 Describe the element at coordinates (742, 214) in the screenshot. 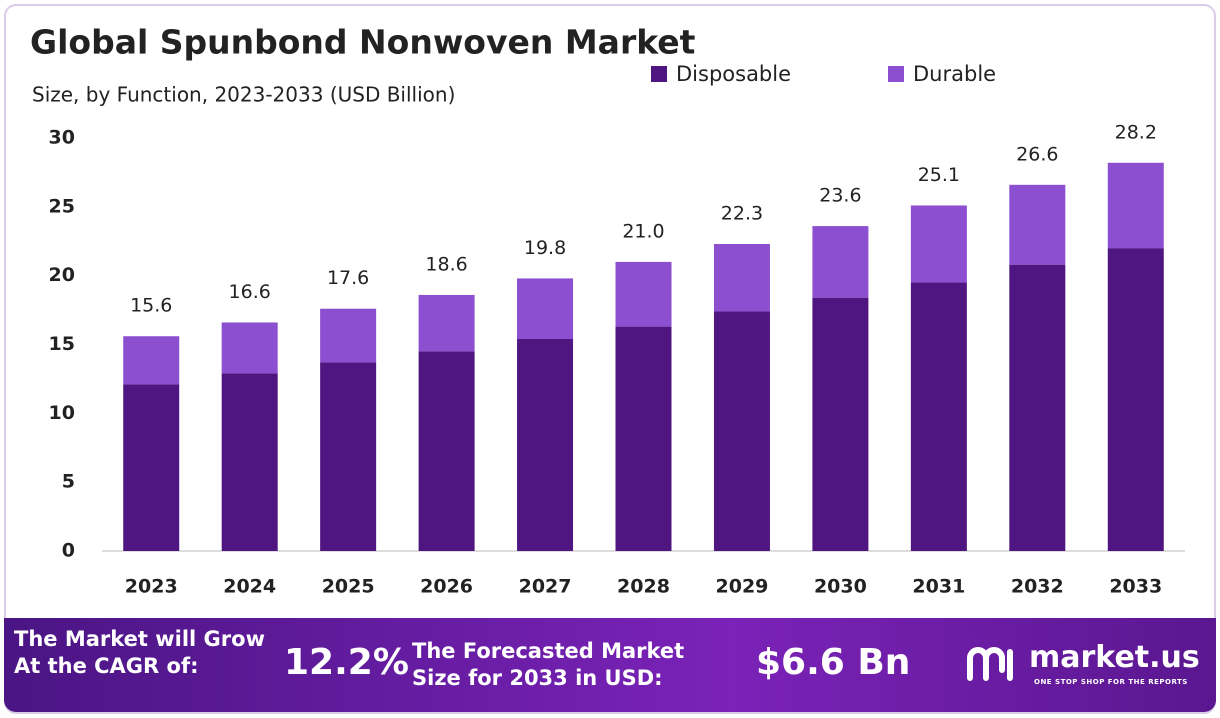

I see `total-label: 22.3` at that location.